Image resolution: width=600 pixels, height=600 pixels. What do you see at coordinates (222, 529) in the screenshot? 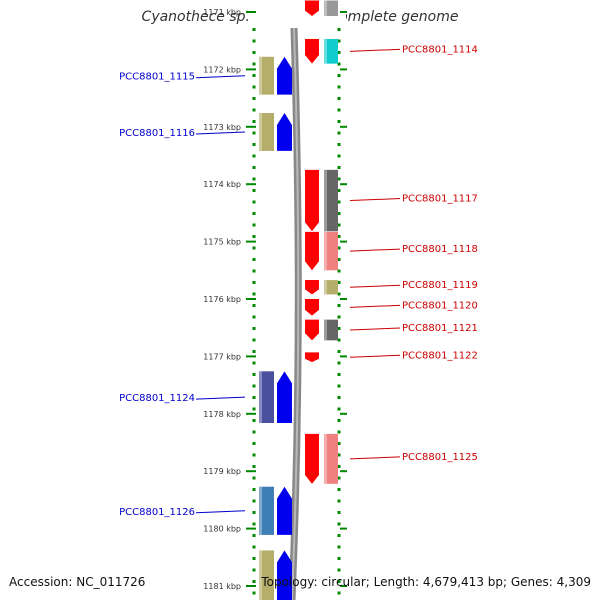
I see `scale-label: 1180 kbp` at bounding box center [222, 529].